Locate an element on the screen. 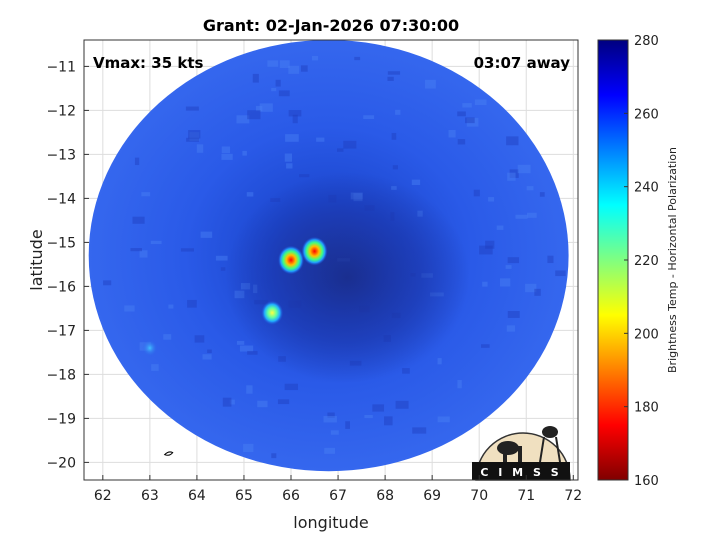  colorbar-tick-label: 220 is located at coordinates (646, 261).